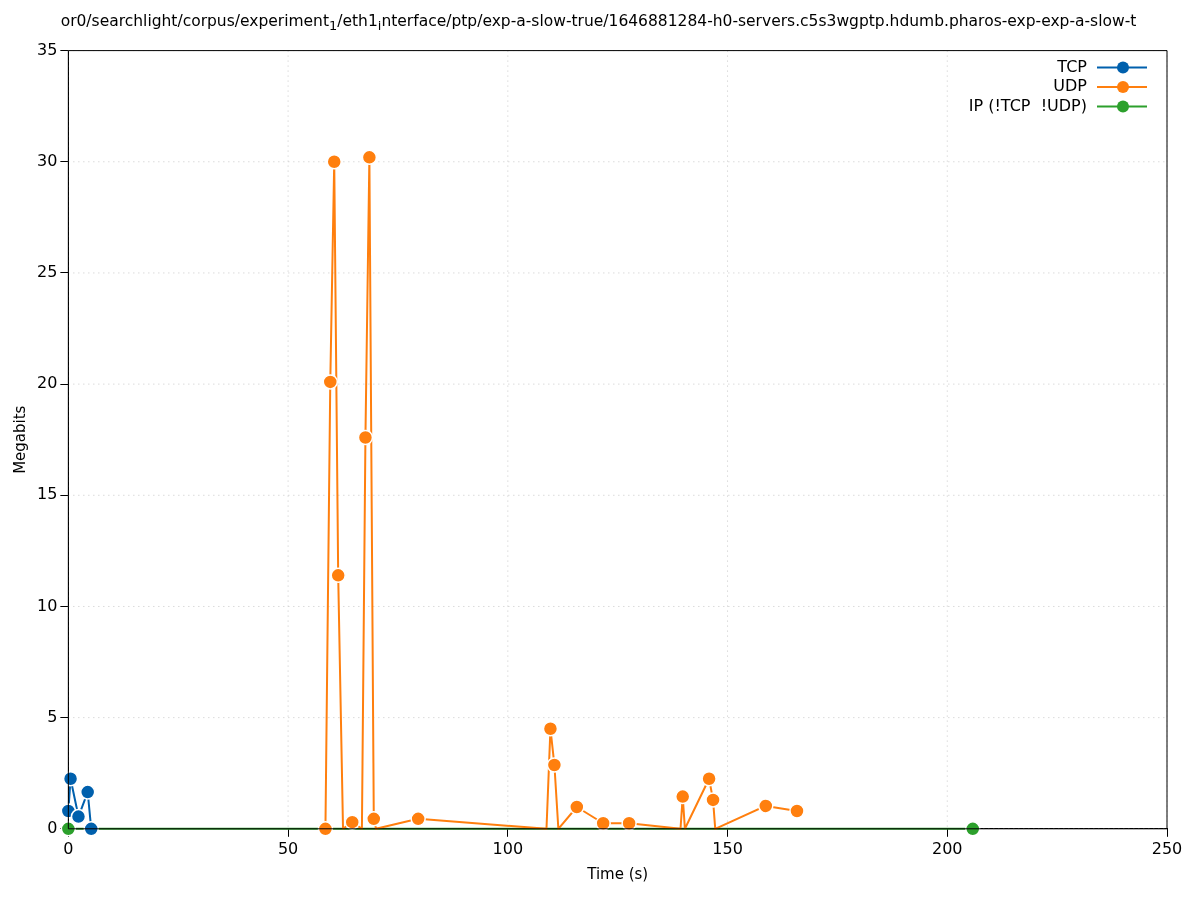 This screenshot has height=900, width=1197. I want to click on x-tick-label: 200, so click(947, 848).